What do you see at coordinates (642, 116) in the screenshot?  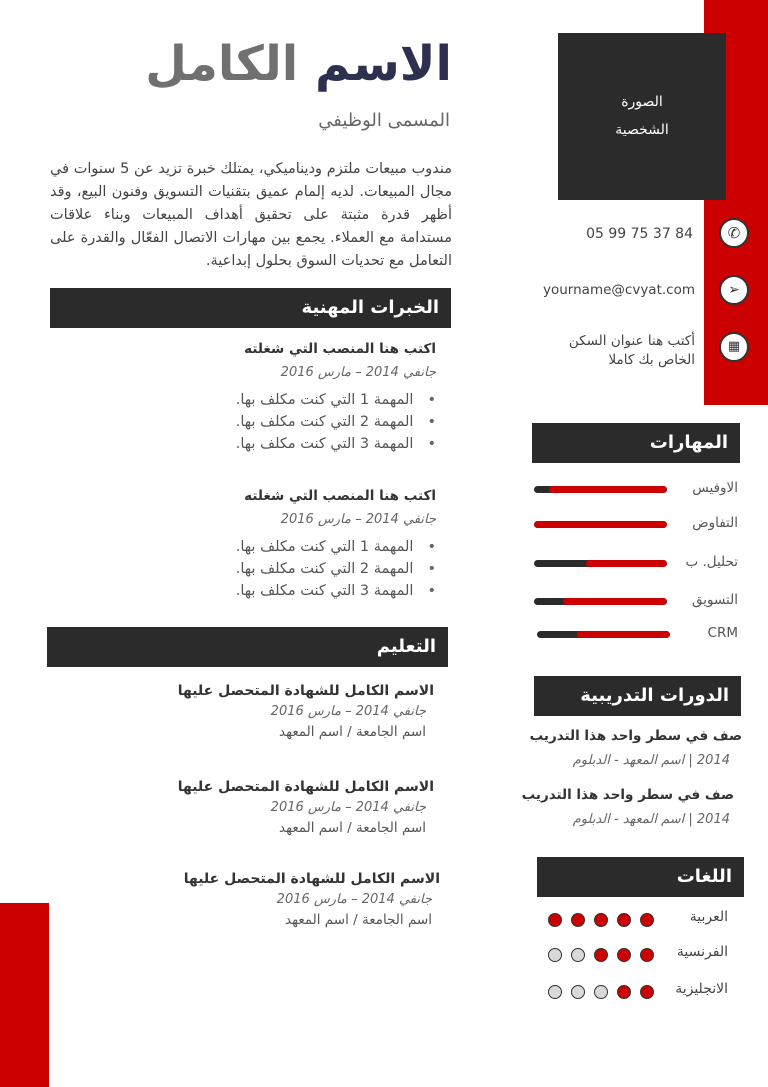 I see `photo-placeholder: الصورة الشخصية` at bounding box center [642, 116].